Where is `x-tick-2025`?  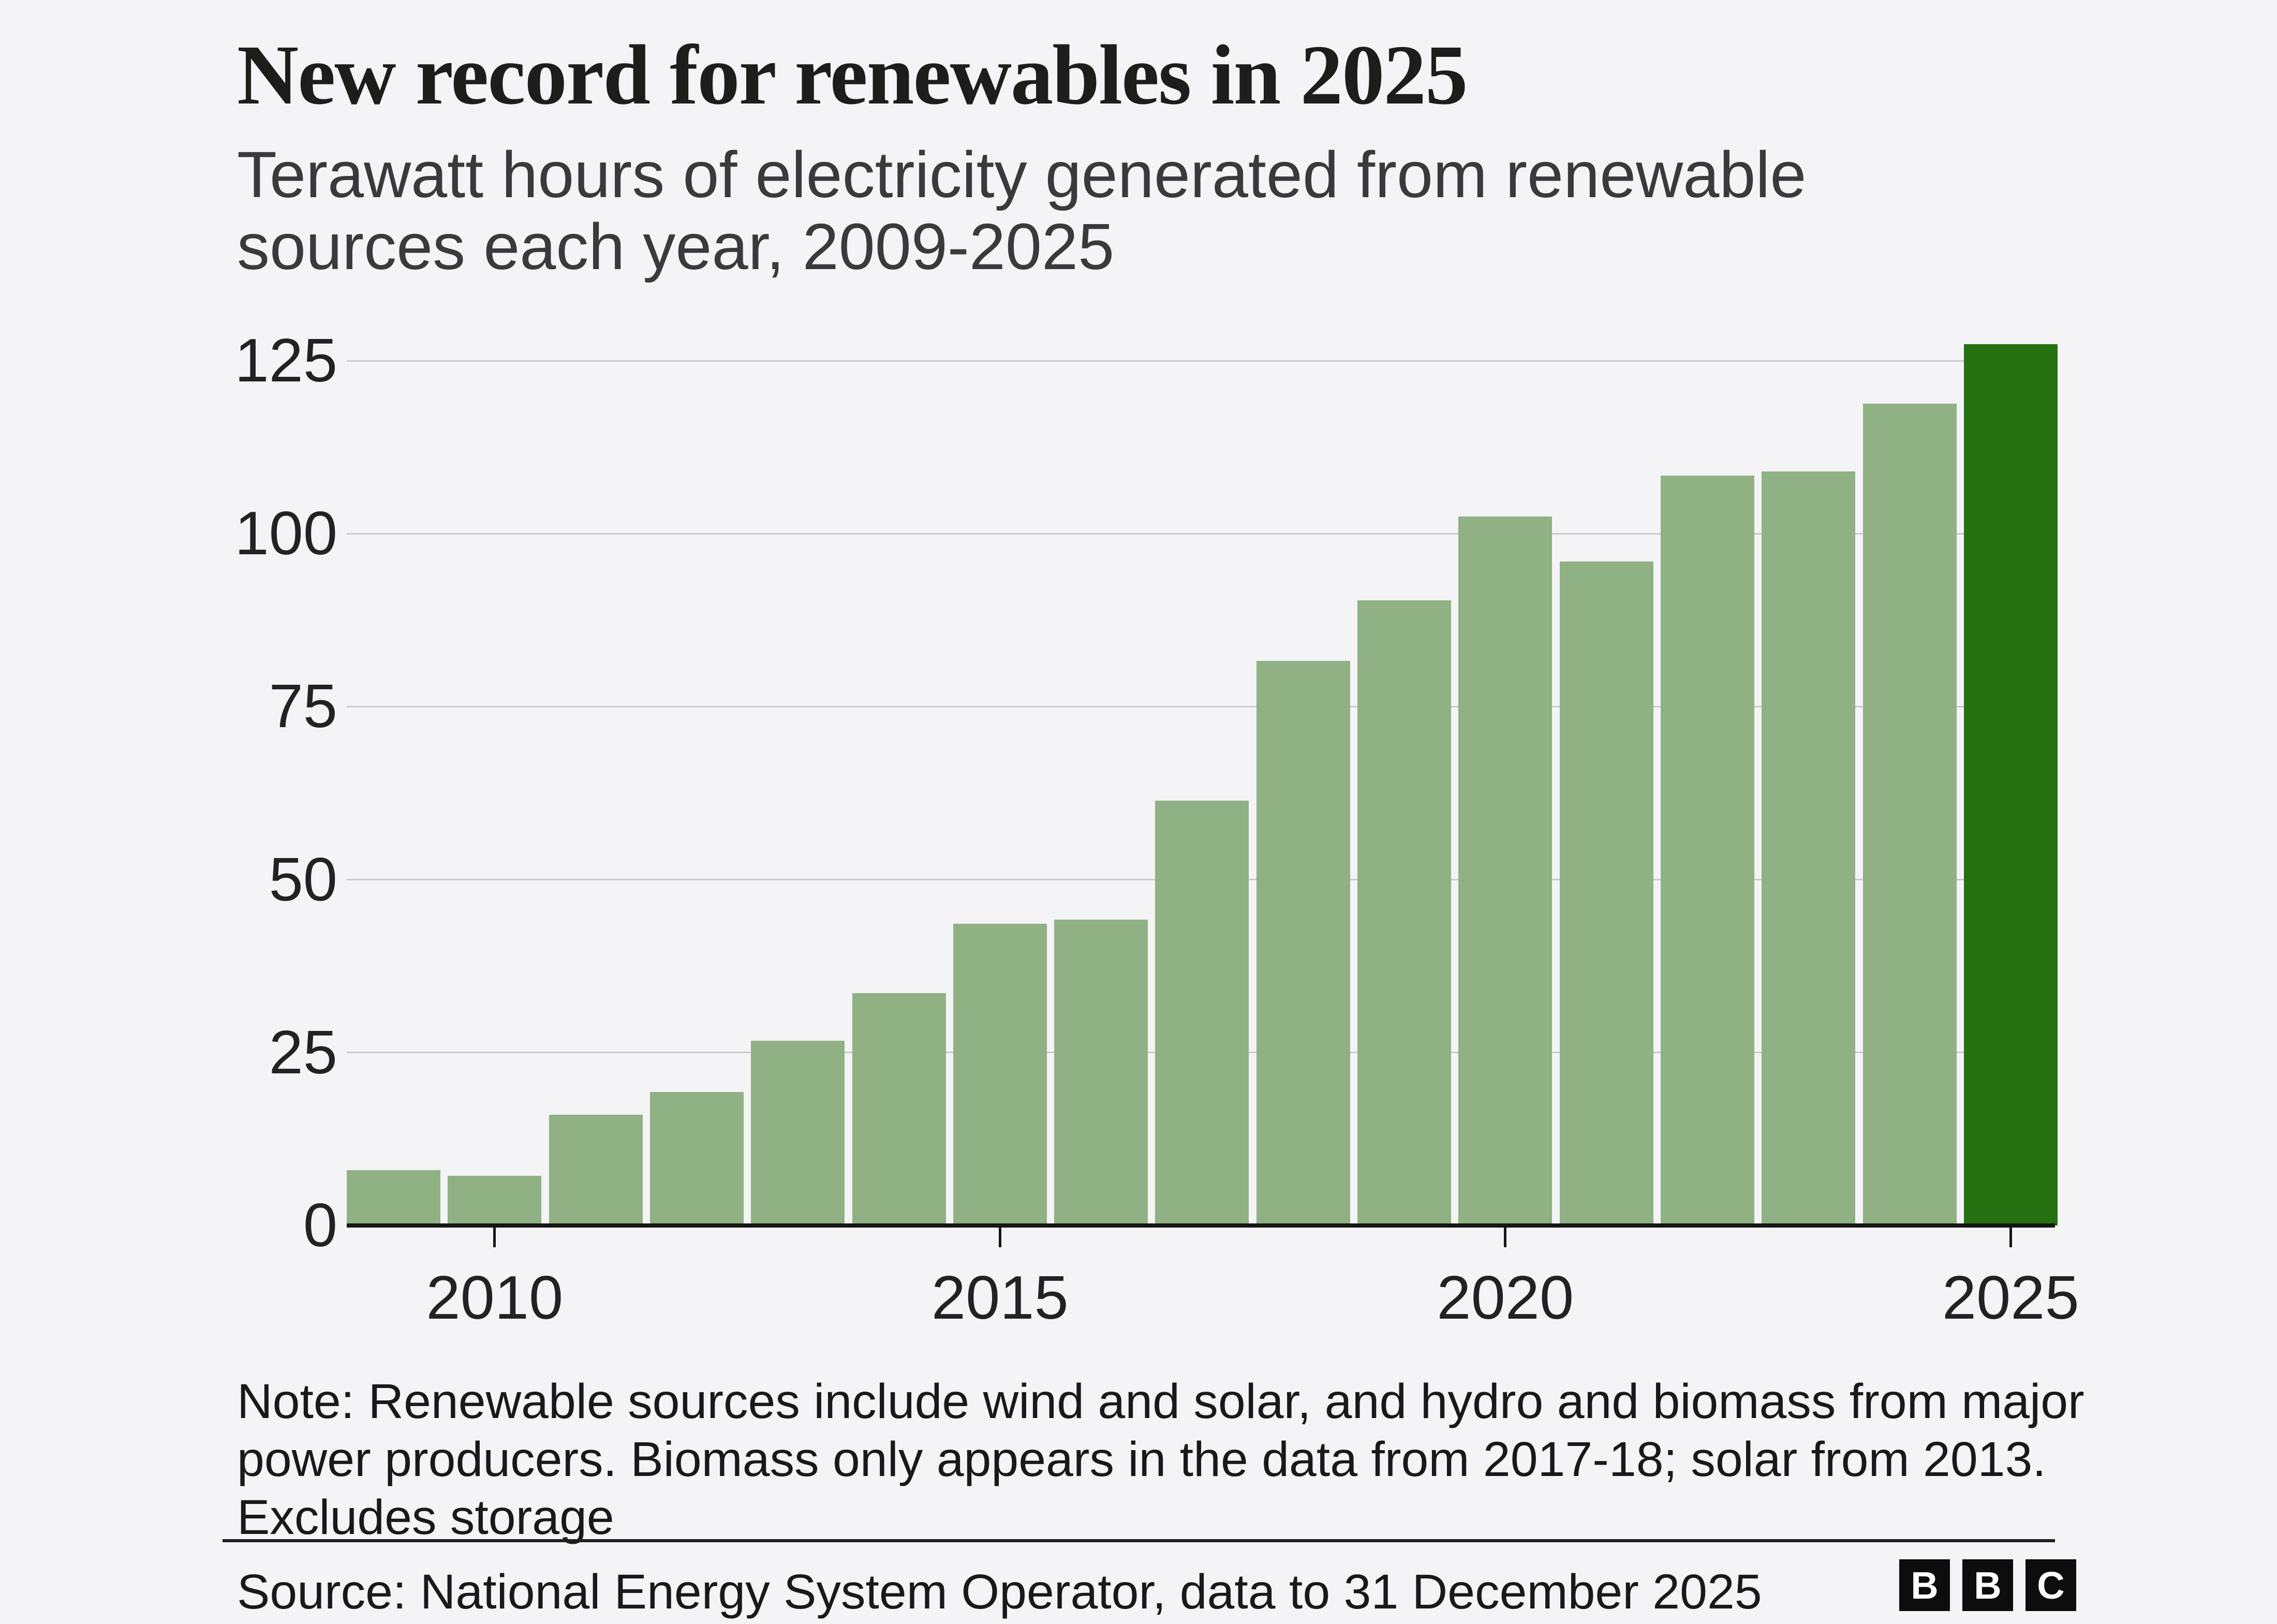 x-tick-2025 is located at coordinates (2010, 1237).